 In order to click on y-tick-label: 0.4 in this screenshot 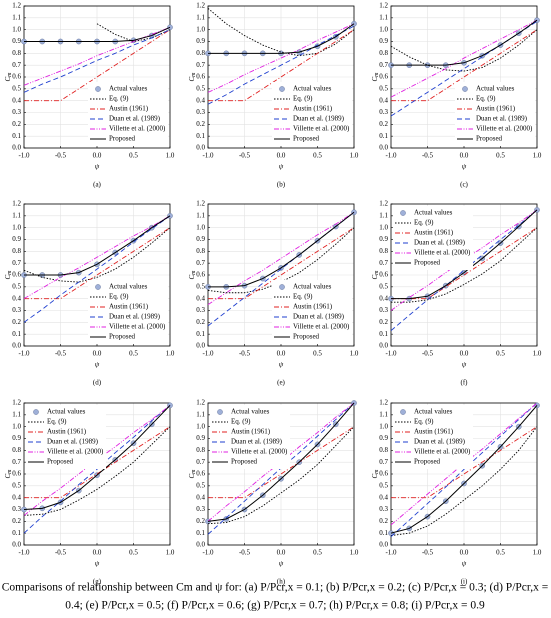, I will do `click(200, 298)`.